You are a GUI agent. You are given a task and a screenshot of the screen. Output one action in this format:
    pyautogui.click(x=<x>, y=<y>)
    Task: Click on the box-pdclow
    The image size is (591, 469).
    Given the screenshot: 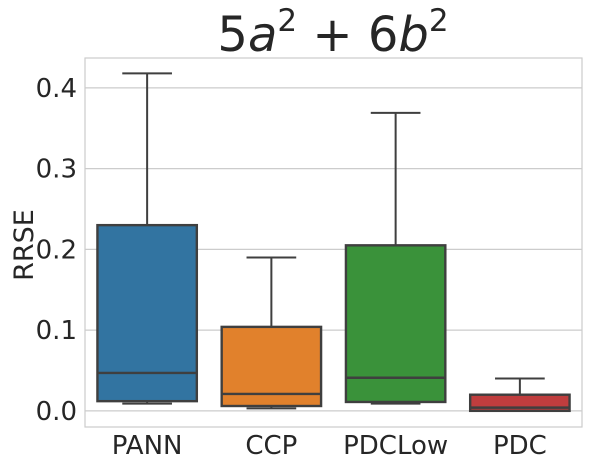 What is the action you would take?
    pyautogui.click(x=395, y=258)
    